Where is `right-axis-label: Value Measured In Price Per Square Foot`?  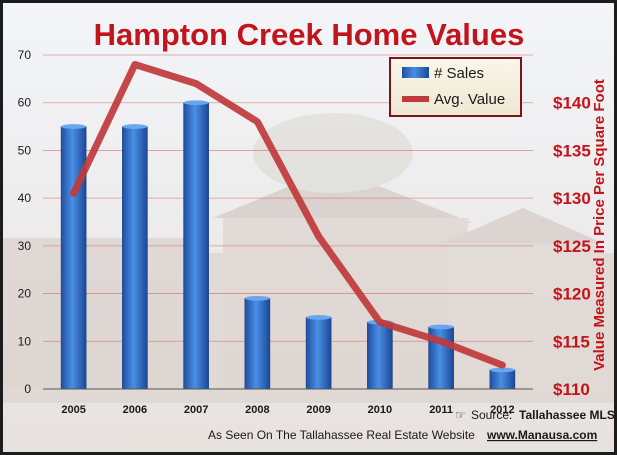
right-axis-label: Value Measured In Price Per Square Foot is located at coordinates (599, 225).